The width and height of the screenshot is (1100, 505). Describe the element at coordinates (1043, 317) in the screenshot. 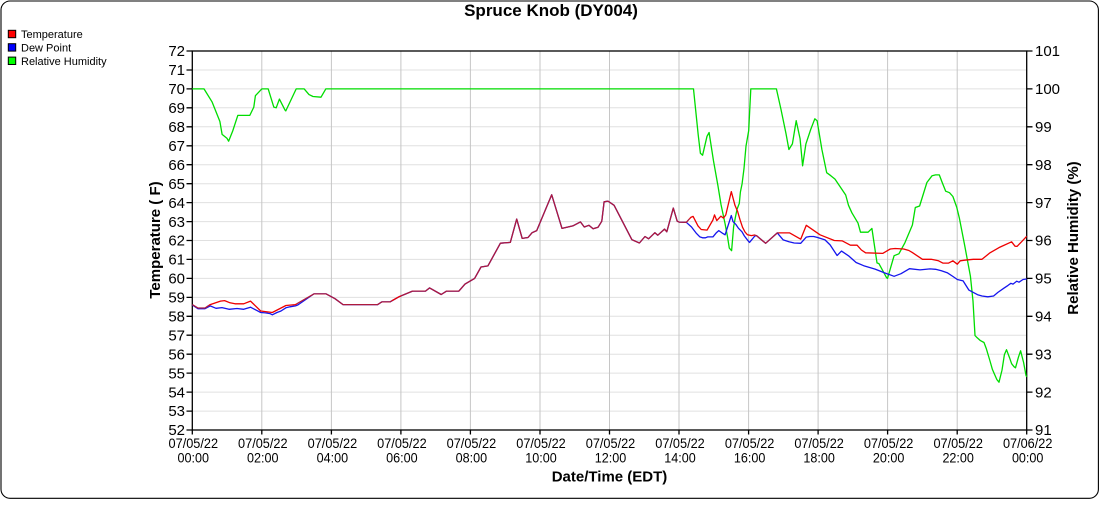

I see `svg-text: 94` at that location.